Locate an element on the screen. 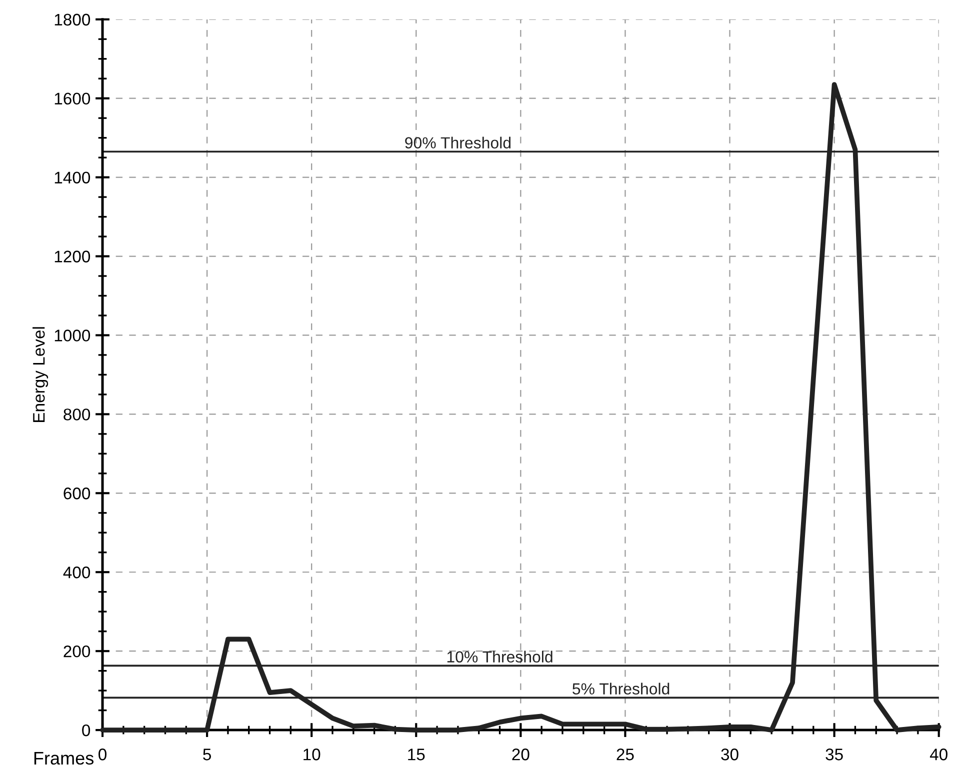 This screenshot has width=958, height=775. x-tick-label: 35 is located at coordinates (834, 754).